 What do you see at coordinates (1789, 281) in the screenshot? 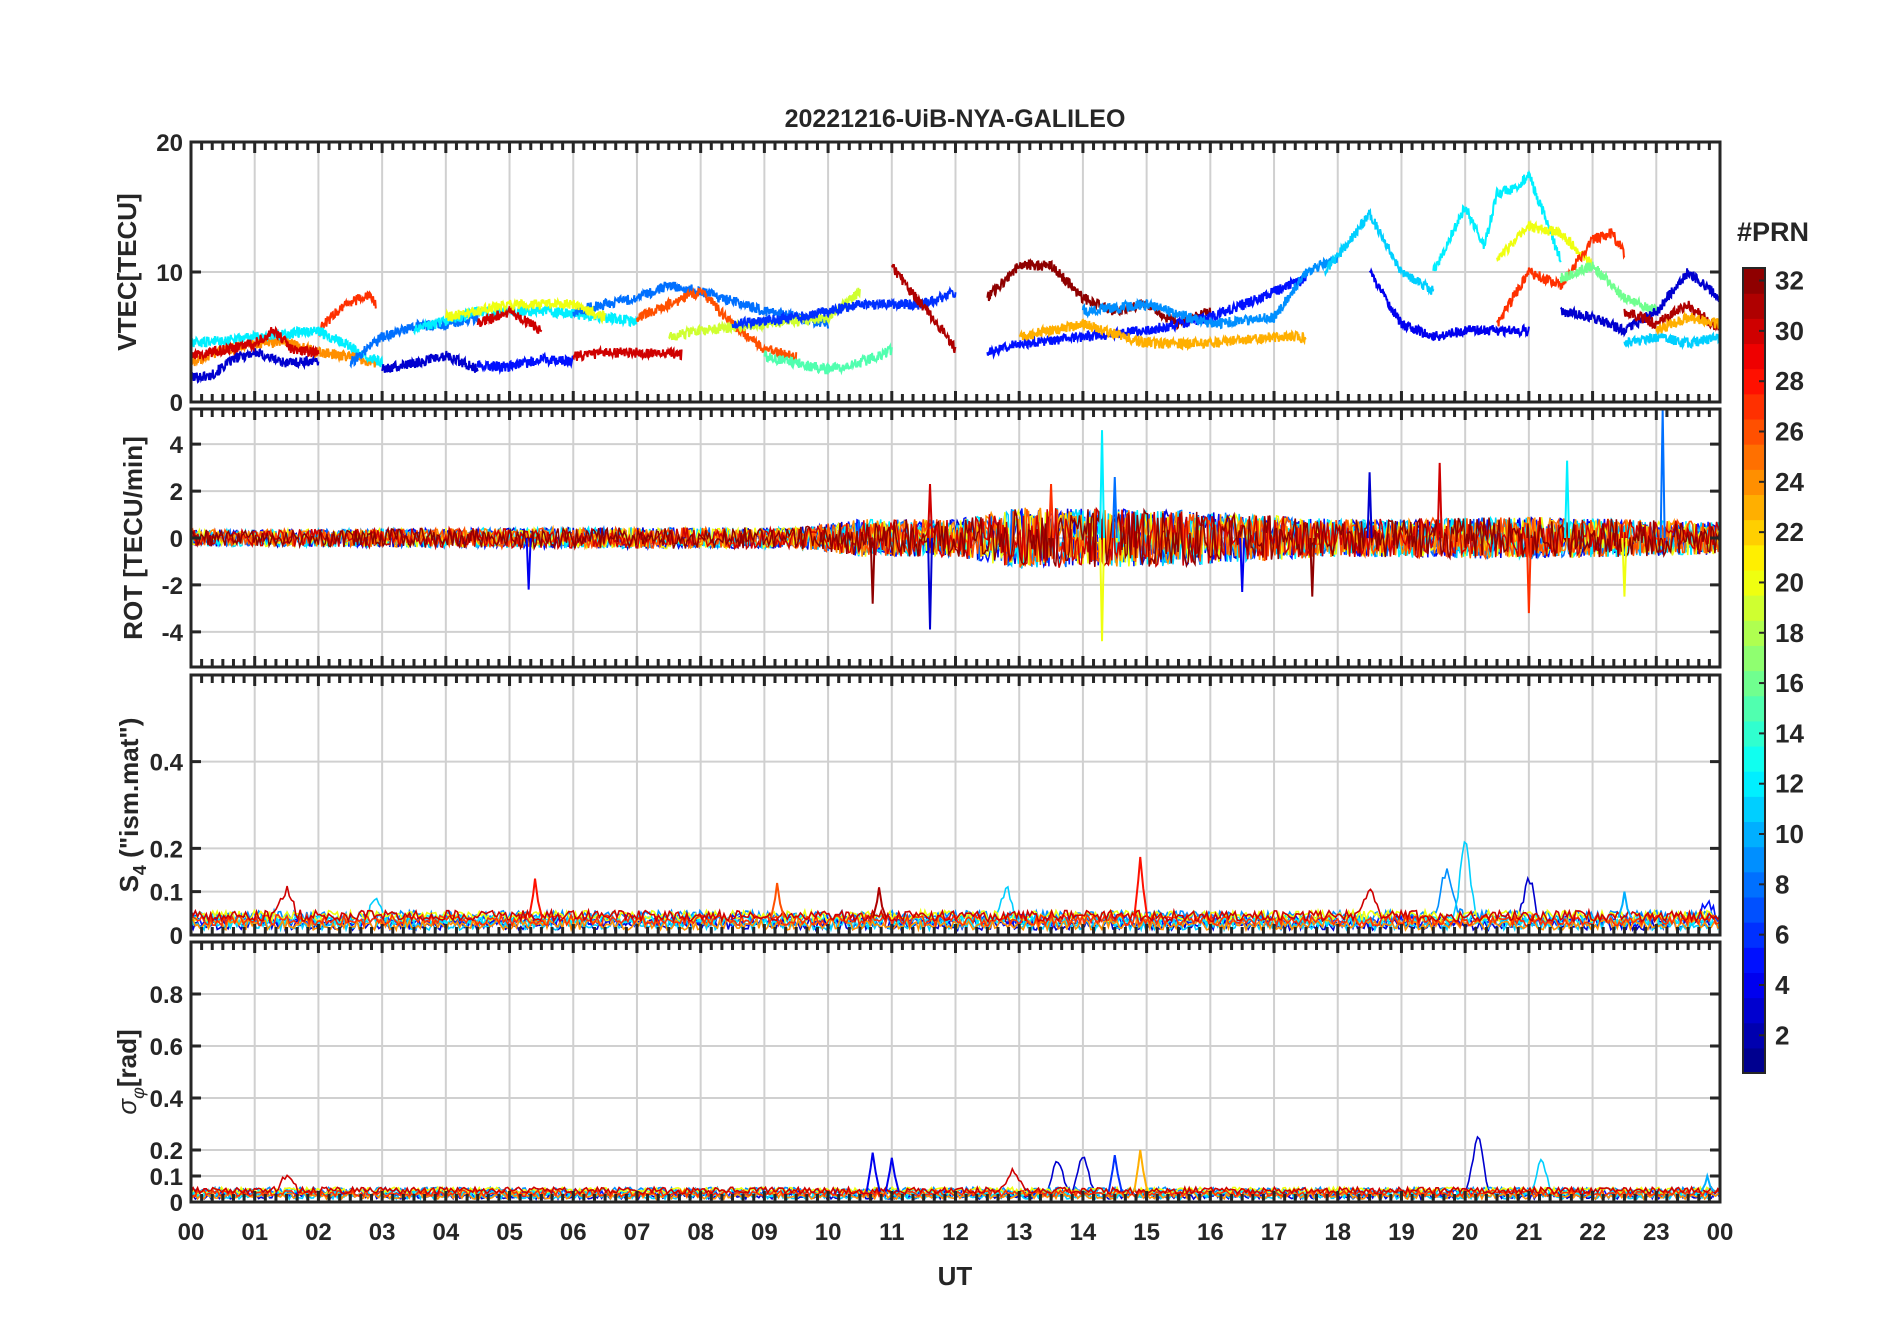
I see `colorbar-tick-label: 32` at bounding box center [1789, 281].